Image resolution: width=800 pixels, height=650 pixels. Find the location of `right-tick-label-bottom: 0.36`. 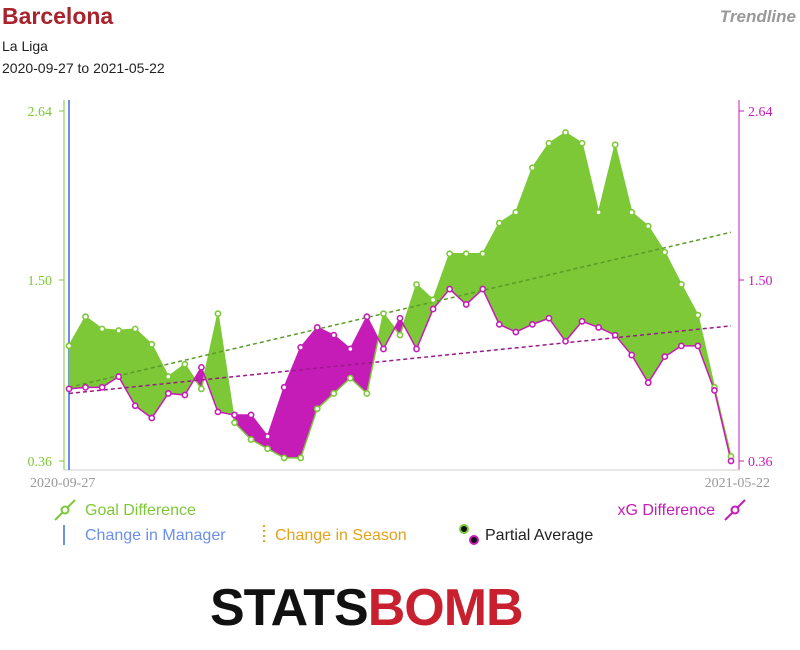

right-tick-label-bottom: 0.36 is located at coordinates (760, 462).